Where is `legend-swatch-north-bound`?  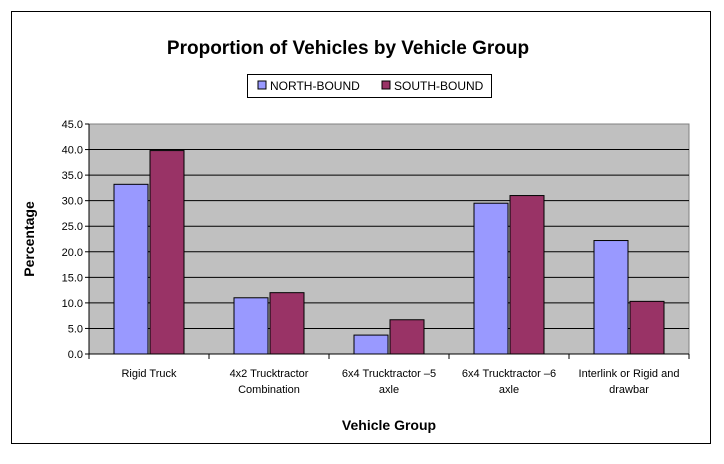 legend-swatch-north-bound is located at coordinates (262, 85).